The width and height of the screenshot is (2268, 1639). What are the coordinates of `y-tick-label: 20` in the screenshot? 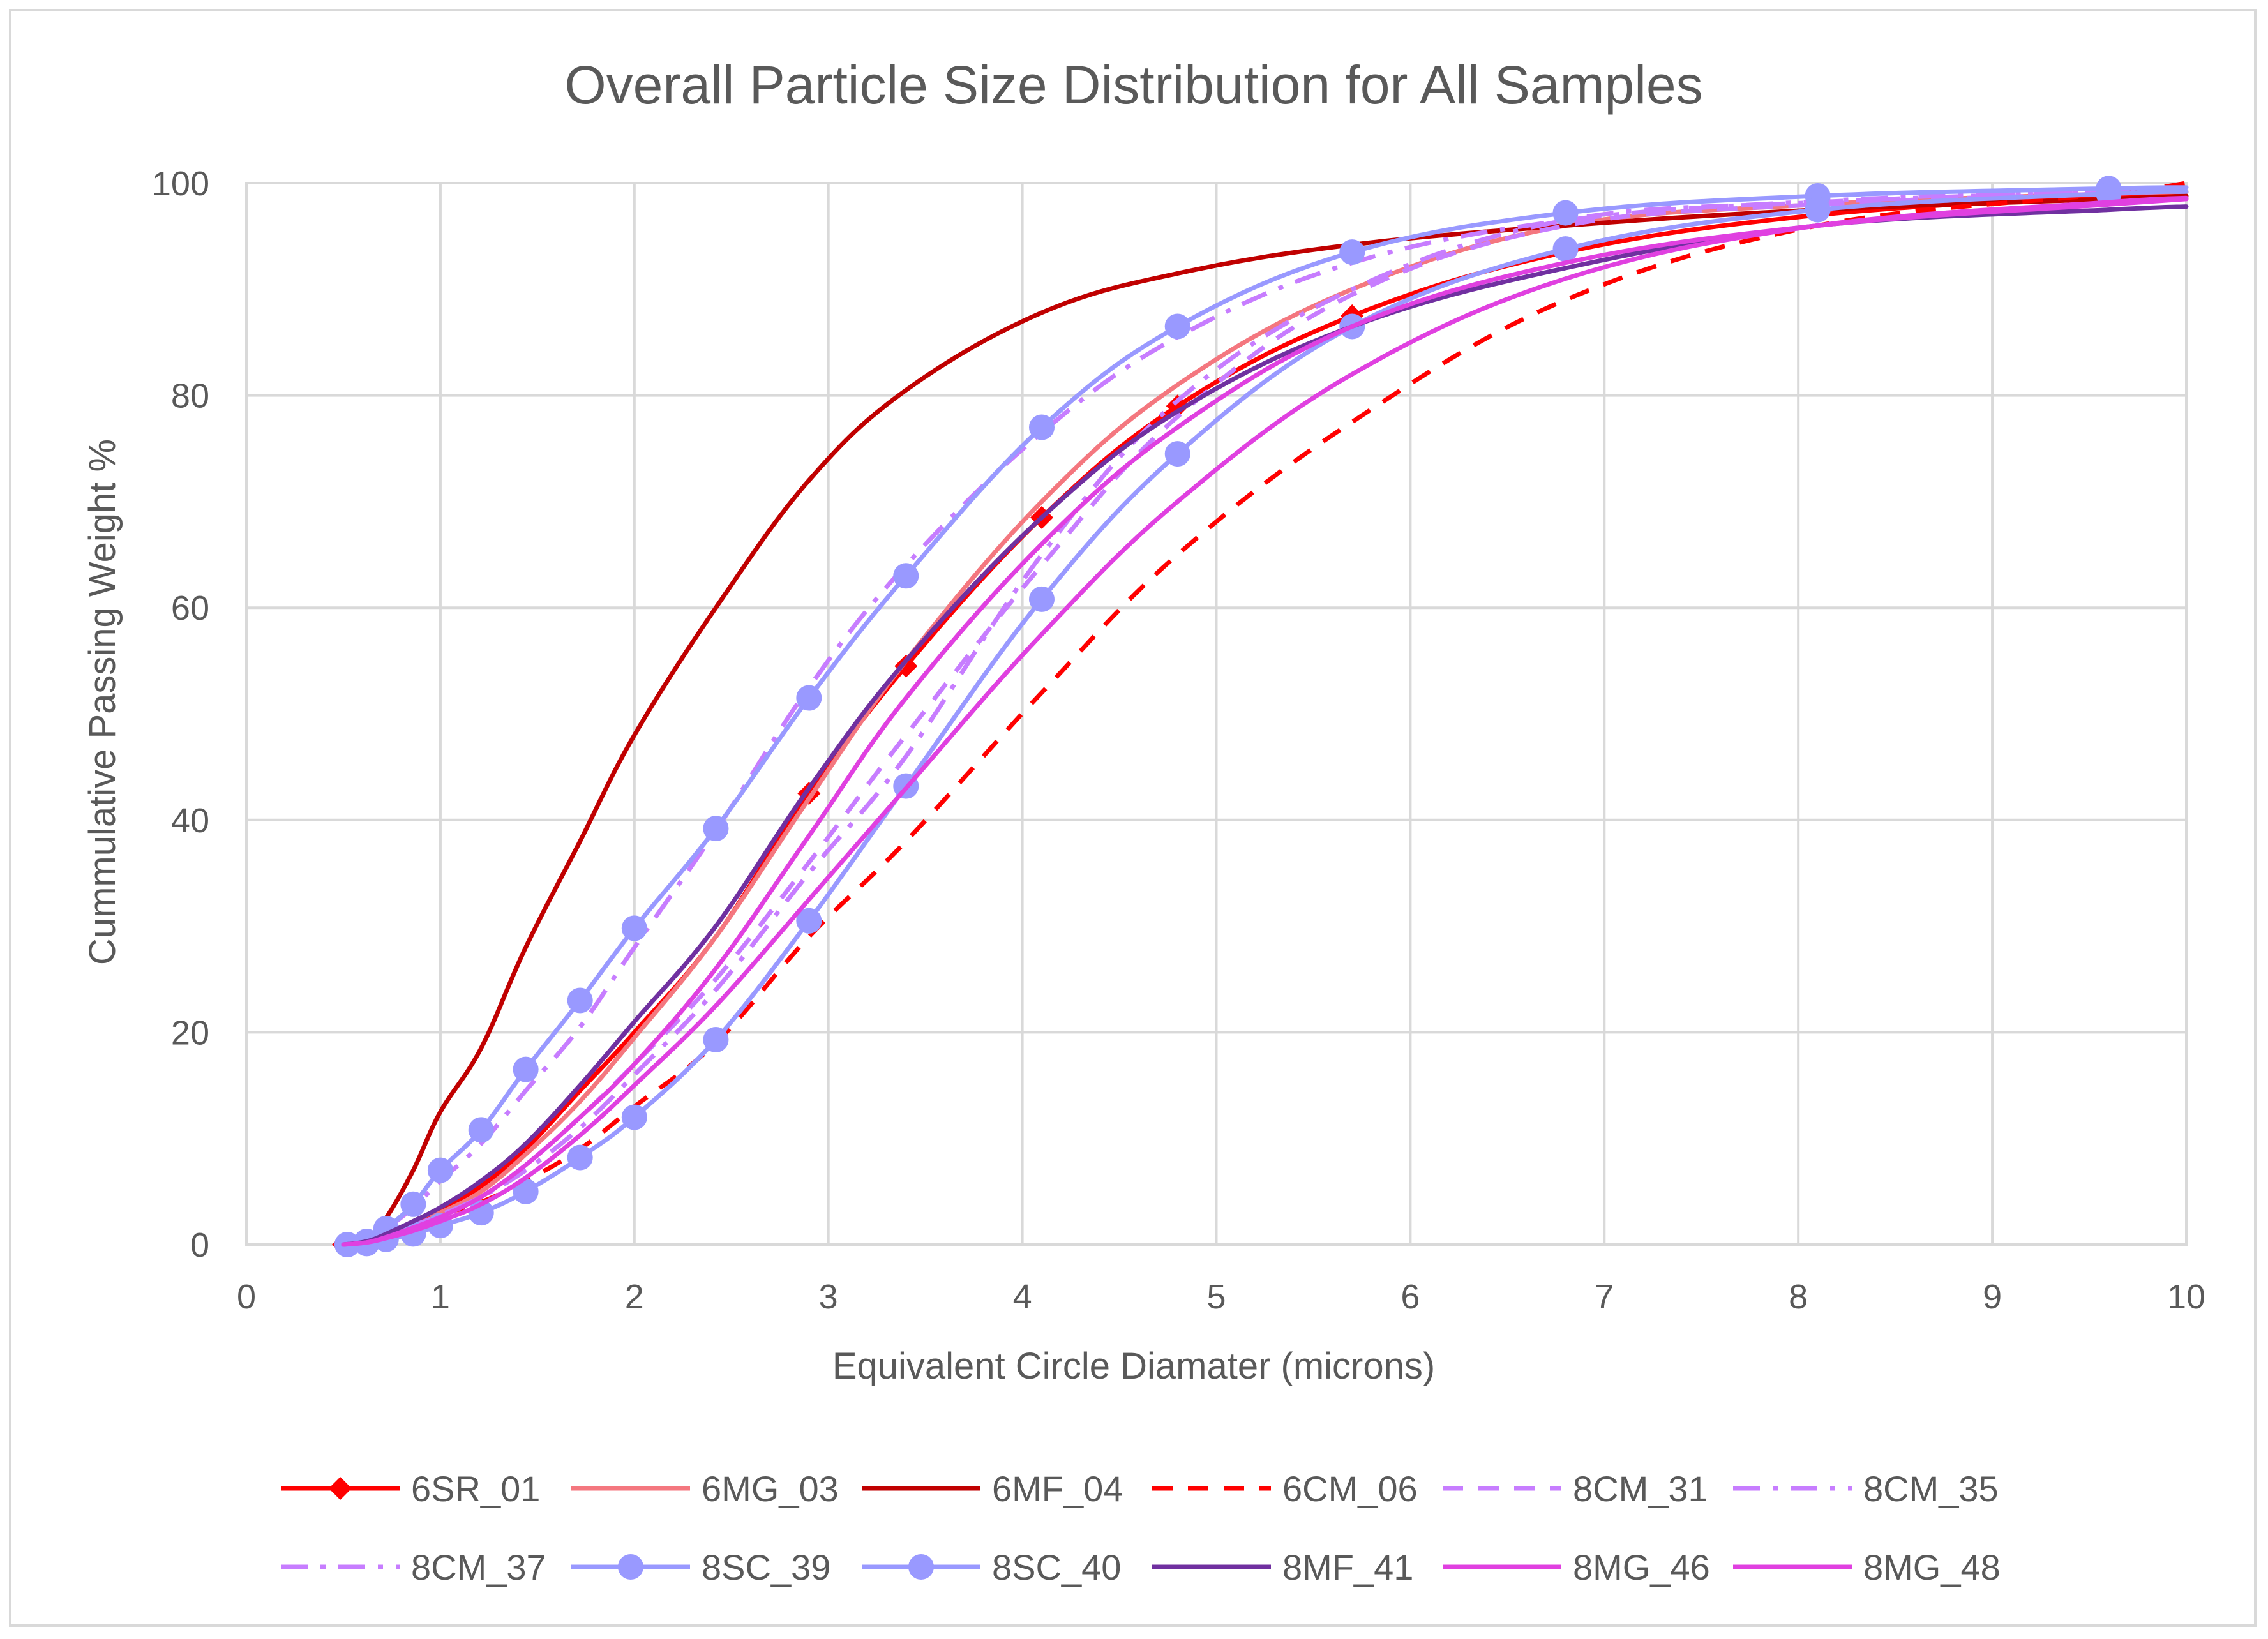 It's located at (190, 1033).